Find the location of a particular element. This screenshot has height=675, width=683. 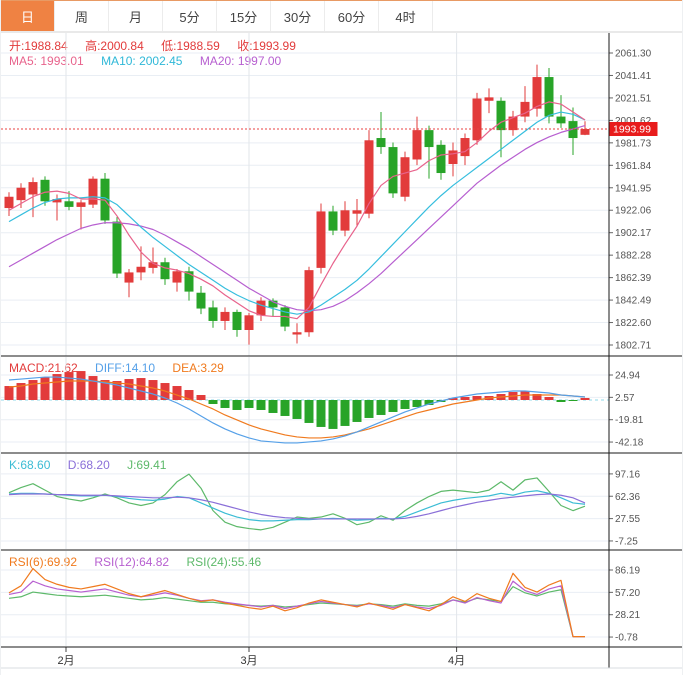

dea-line is located at coordinates (297, 409).